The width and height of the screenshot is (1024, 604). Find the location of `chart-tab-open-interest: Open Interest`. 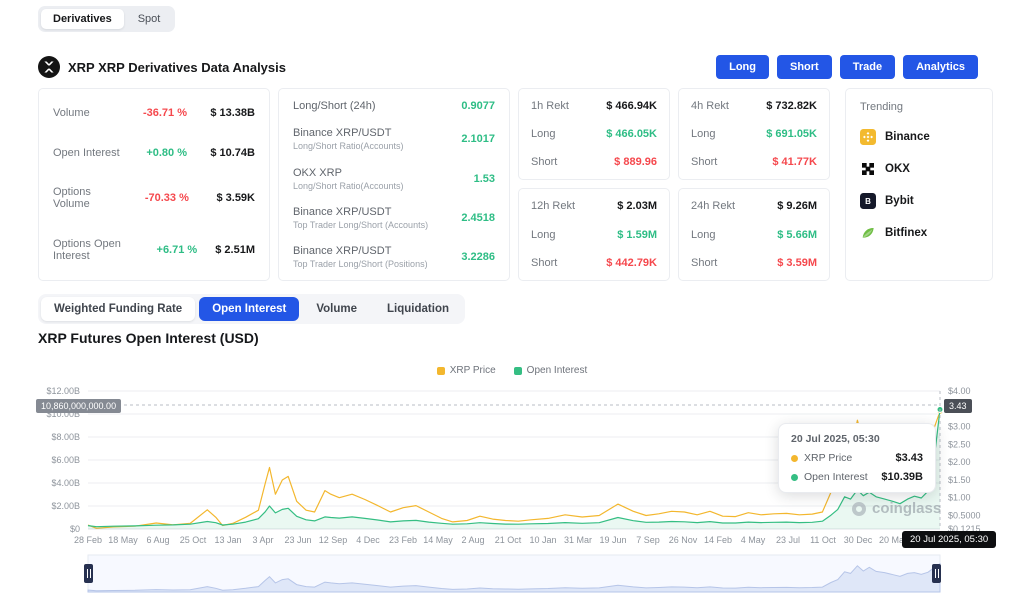

chart-tab-open-interest: Open Interest is located at coordinates (249, 309).